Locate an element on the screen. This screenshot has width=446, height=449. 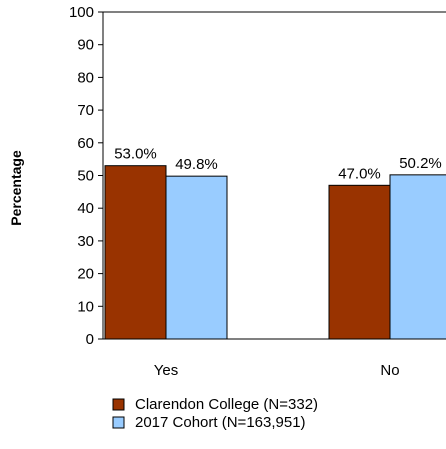
y-tick-label: 80 is located at coordinates (85, 77).